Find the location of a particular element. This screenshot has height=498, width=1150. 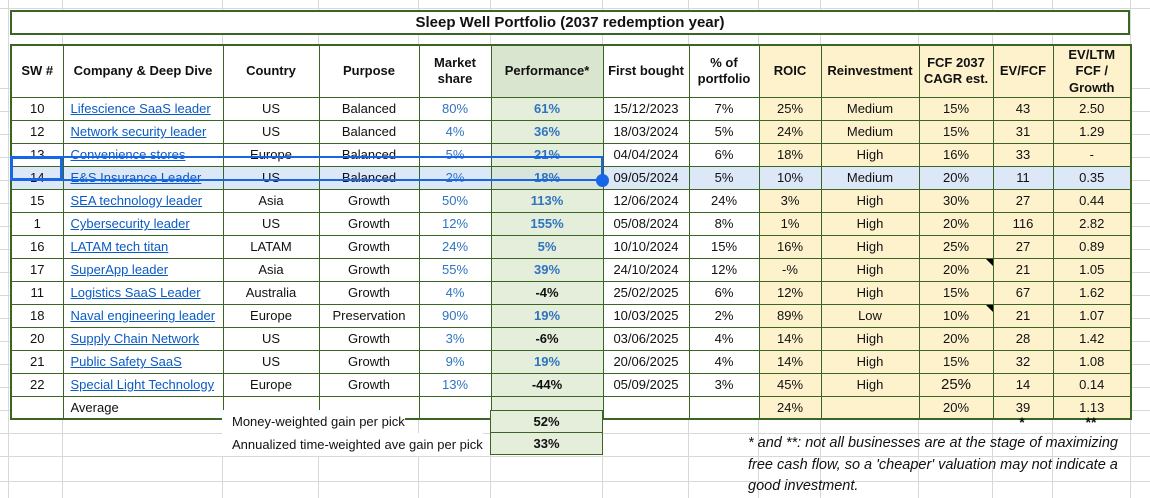

cell-value: 39 is located at coordinates (1023, 407).